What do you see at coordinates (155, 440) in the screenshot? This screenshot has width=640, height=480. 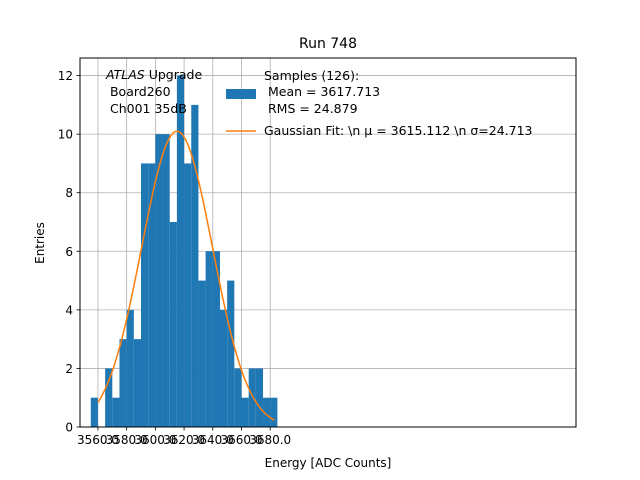 I see `x-tick-label: 3600.0` at bounding box center [155, 440].